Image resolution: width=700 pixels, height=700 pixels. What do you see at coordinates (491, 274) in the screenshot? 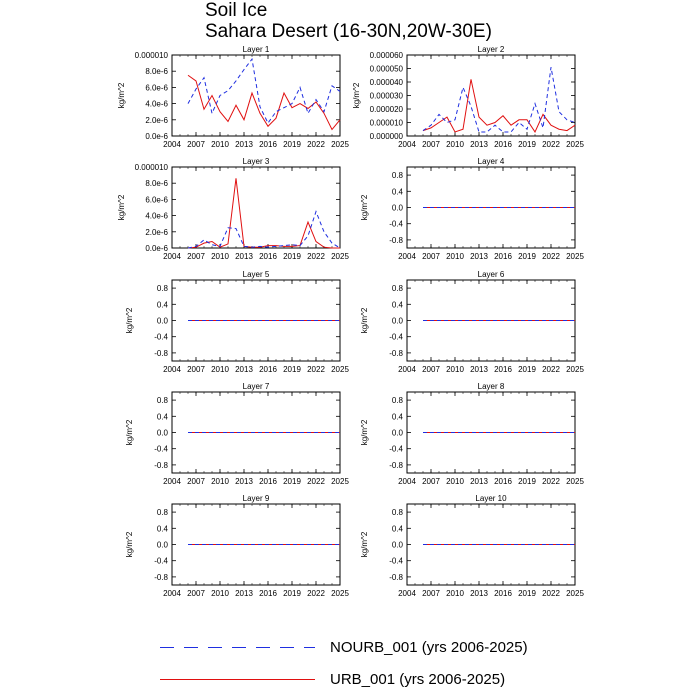
I see `panel-title: Layer 6` at bounding box center [491, 274].